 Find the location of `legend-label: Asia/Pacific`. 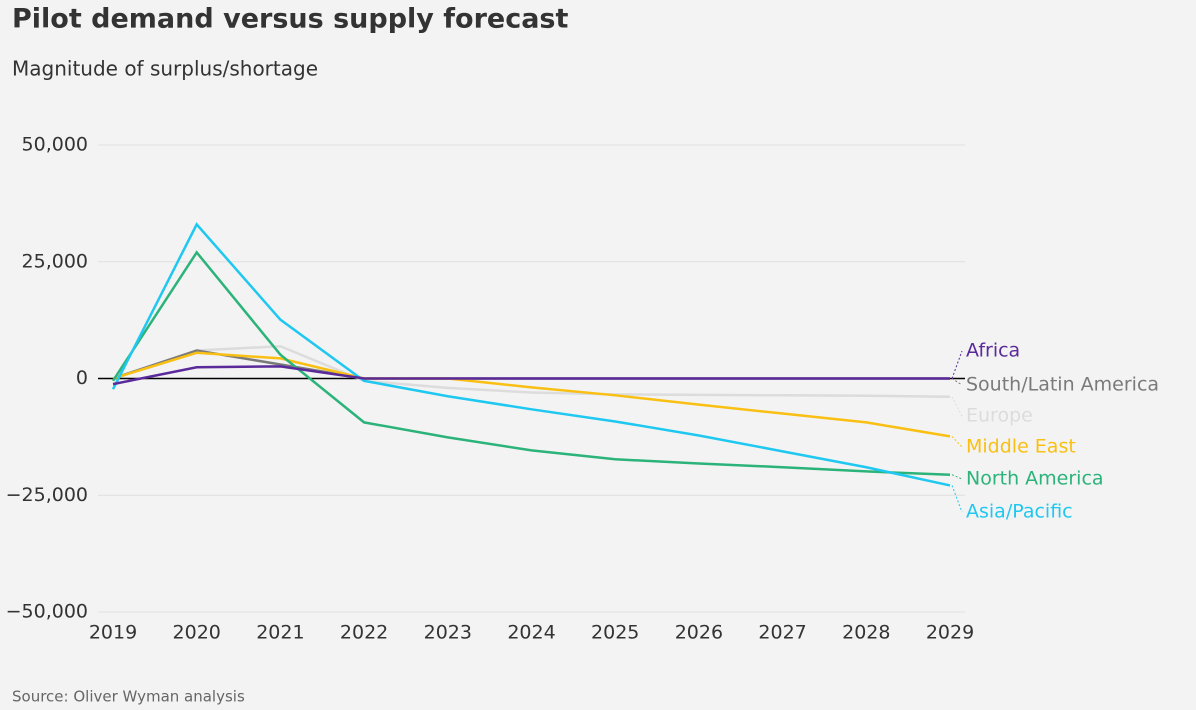

legend-label: Asia/Pacific is located at coordinates (1019, 512).